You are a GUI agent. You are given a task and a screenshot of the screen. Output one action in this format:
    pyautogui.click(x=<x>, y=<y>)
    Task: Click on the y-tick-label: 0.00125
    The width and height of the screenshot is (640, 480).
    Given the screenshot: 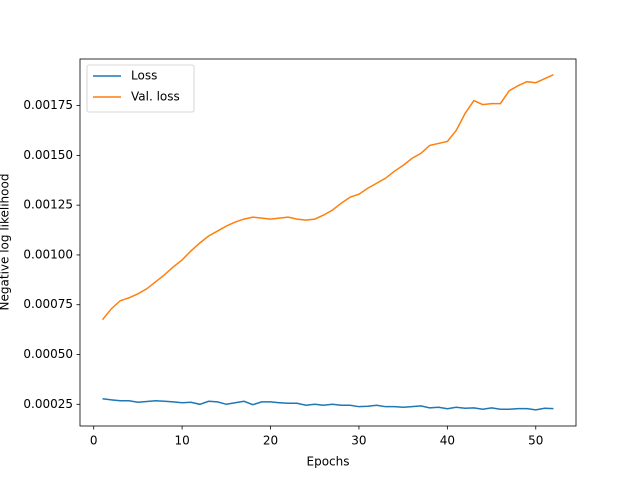 What is the action you would take?
    pyautogui.click(x=48, y=205)
    